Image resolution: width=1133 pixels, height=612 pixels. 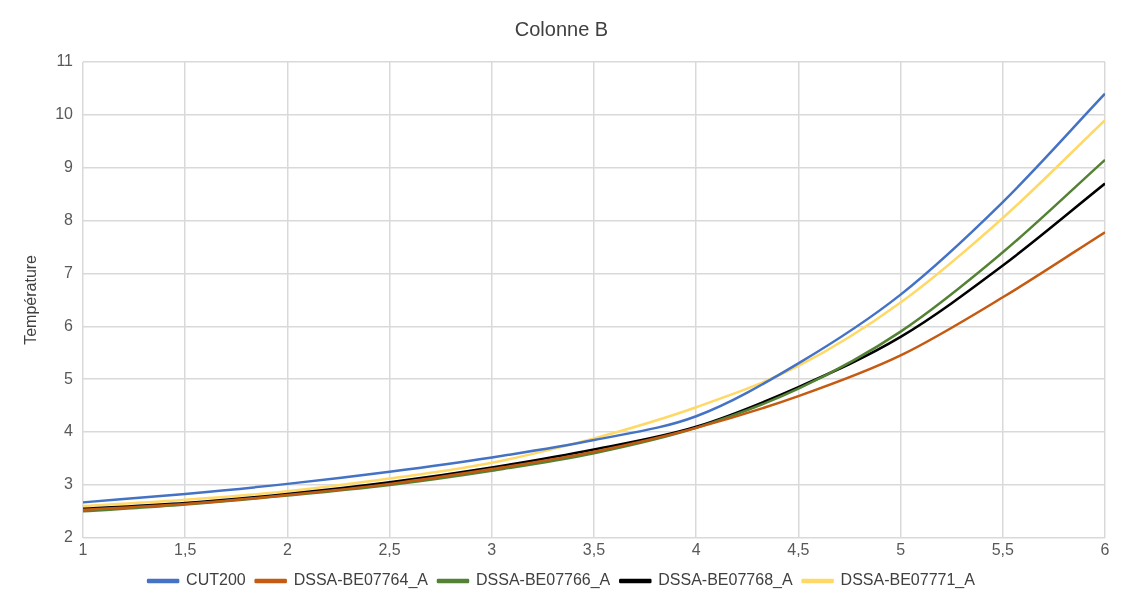 What do you see at coordinates (725, 580) in the screenshot?
I see `legend-label: DSSA-BE07768_A` at bounding box center [725, 580].